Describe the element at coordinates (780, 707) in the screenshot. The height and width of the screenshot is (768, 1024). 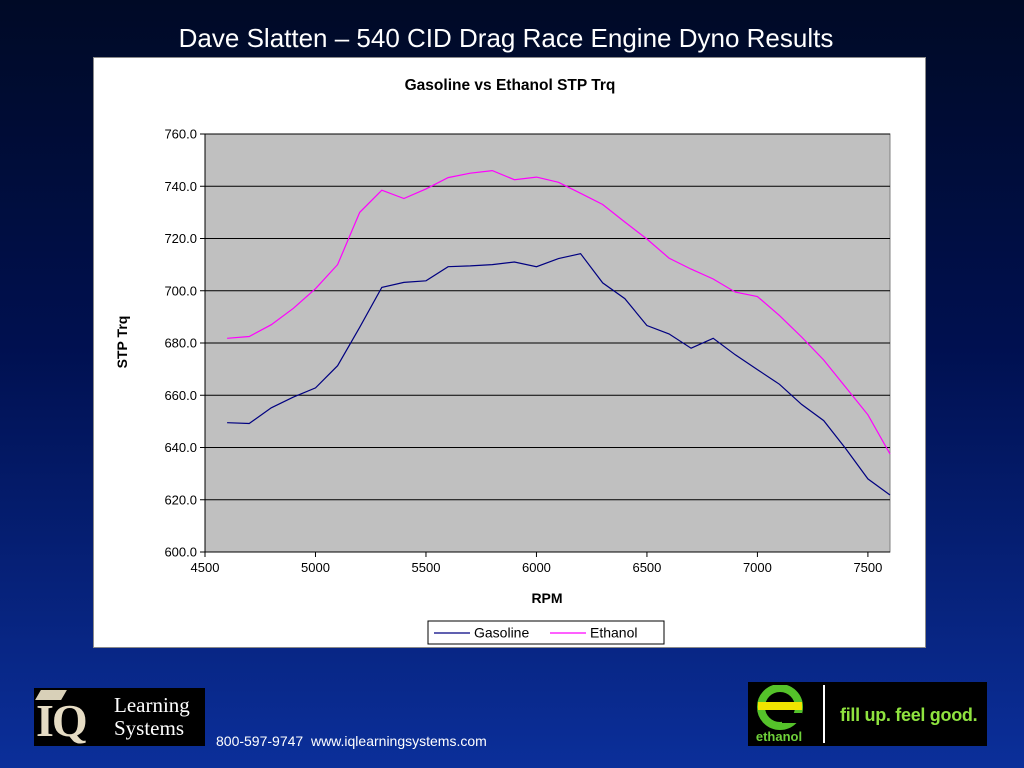
I see `ethanol-e-icon` at that location.